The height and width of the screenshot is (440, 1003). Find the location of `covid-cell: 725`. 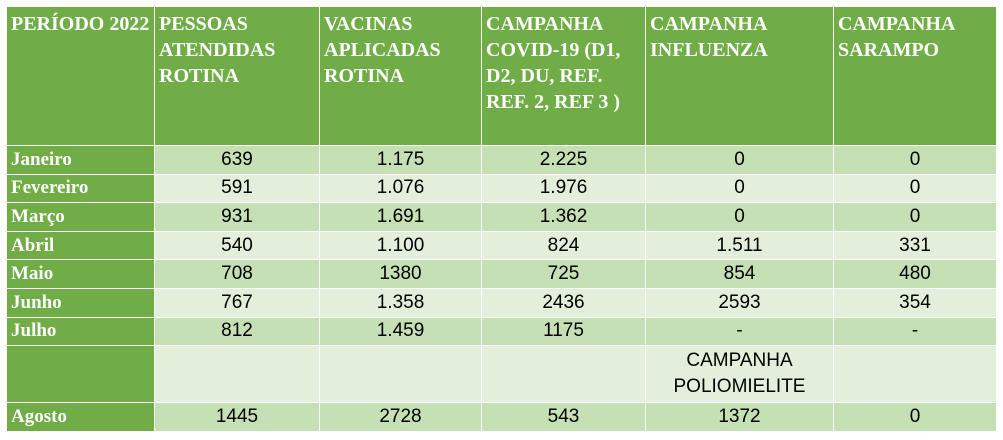

covid-cell: 725 is located at coordinates (563, 274).